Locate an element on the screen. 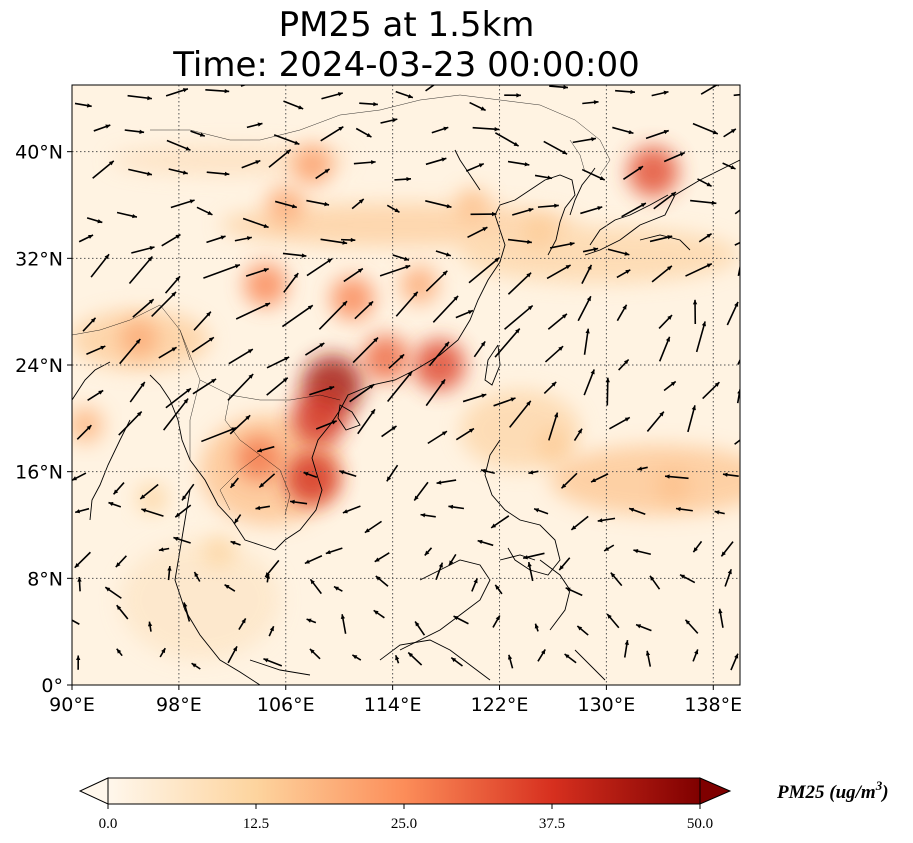 Image resolution: width=913 pixels, height=843 pixels. lat-tick-label: 0° is located at coordinates (52, 686).